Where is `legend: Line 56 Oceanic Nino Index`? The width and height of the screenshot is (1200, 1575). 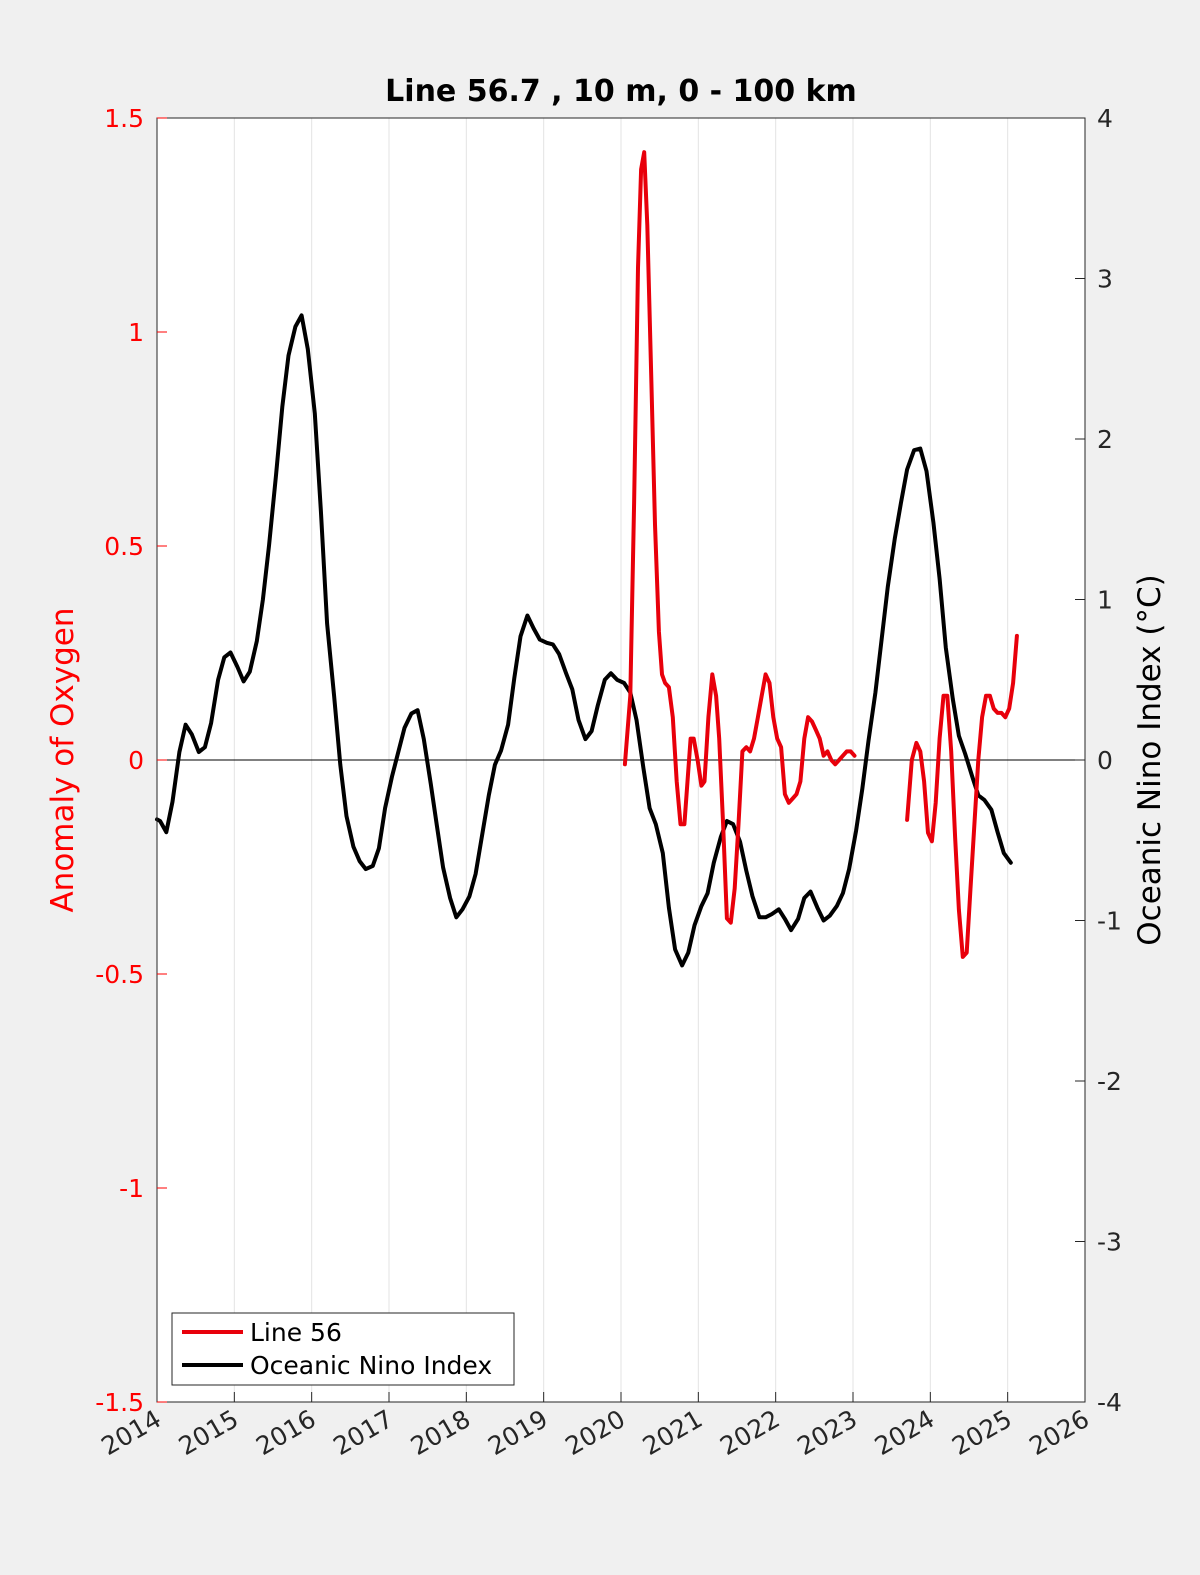 legend: Line 56 Oceanic Nino Index is located at coordinates (343, 1349).